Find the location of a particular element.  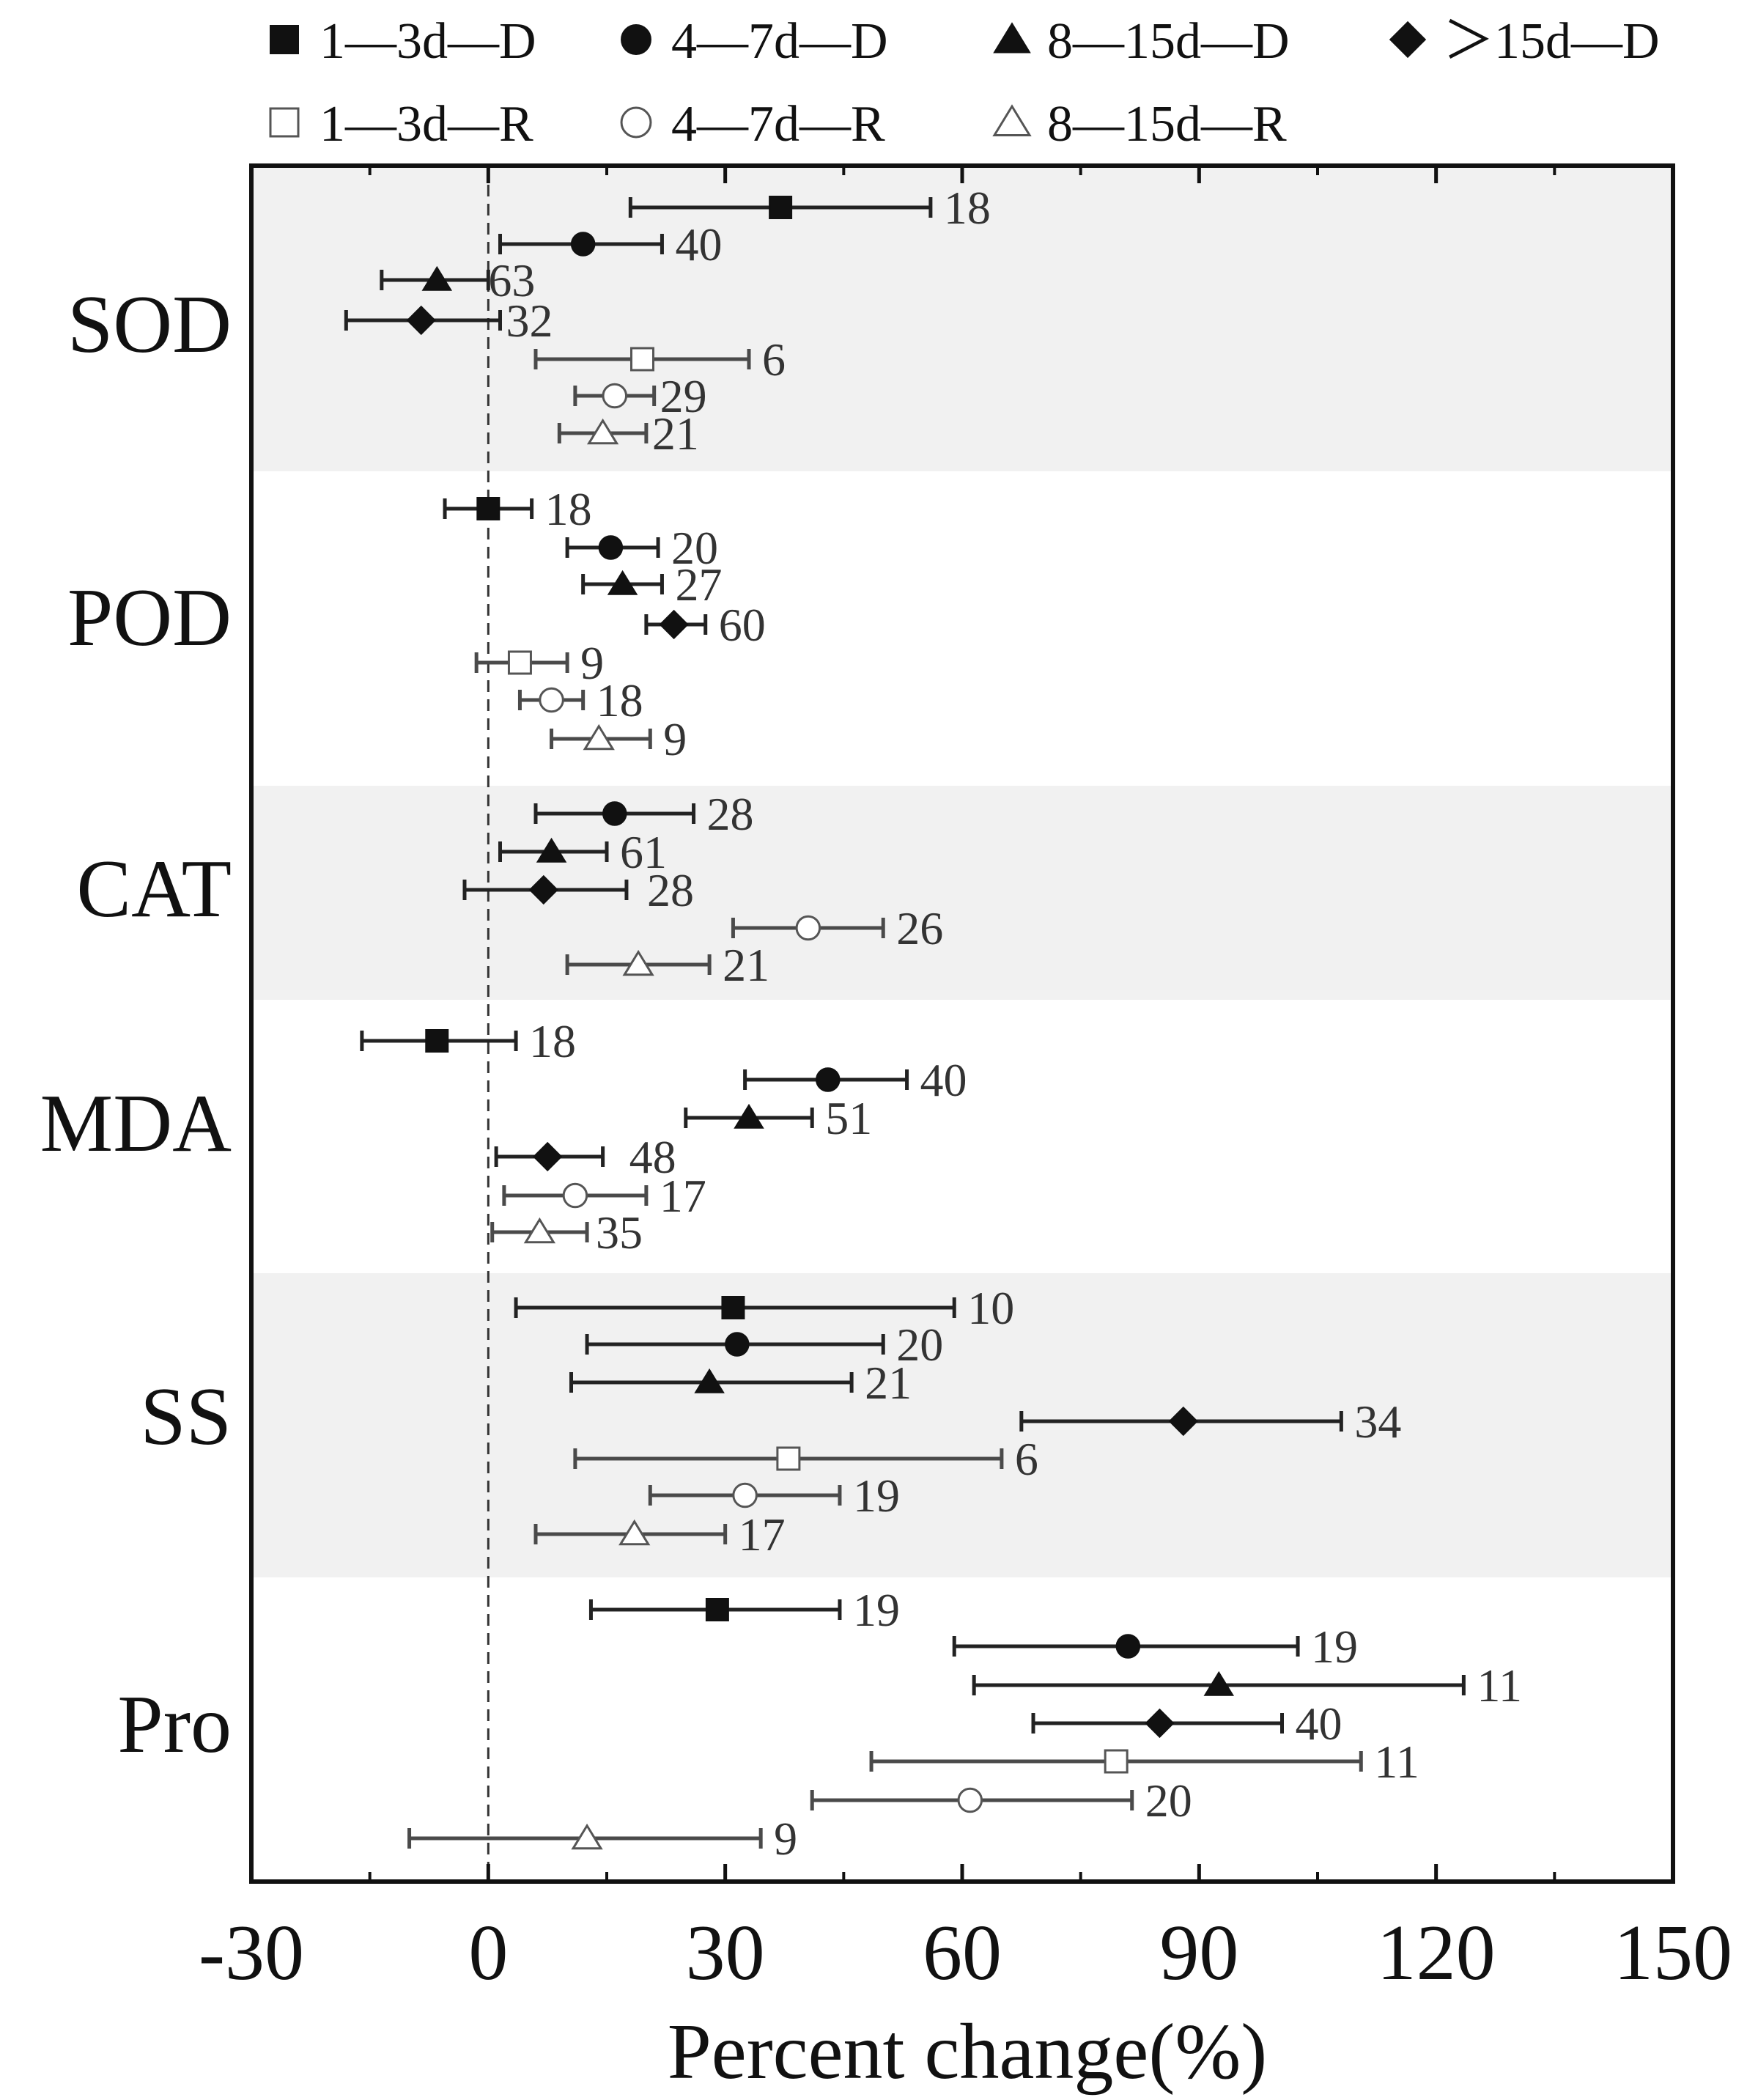

legend-label: 4—7d—R is located at coordinates (778, 124).